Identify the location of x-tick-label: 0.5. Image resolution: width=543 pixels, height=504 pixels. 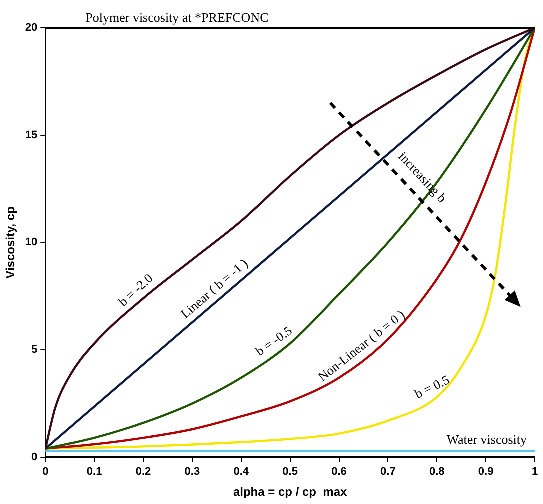
(290, 472).